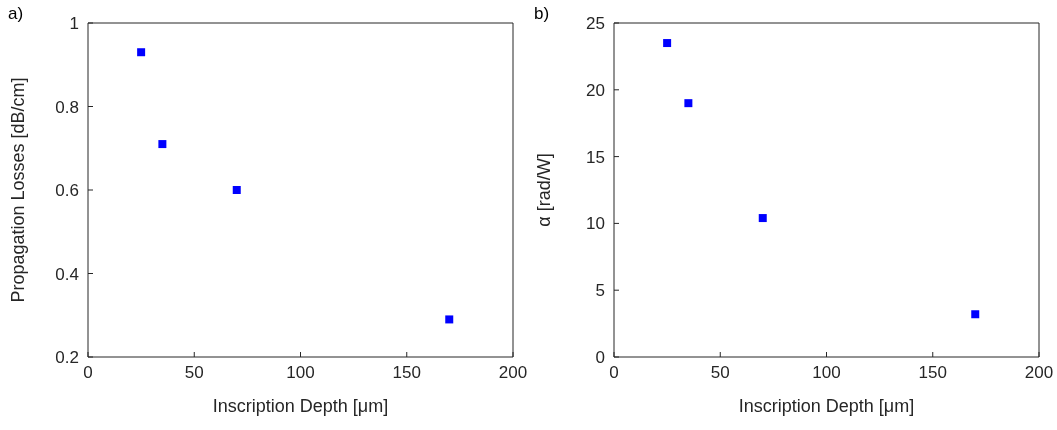 The width and height of the screenshot is (1057, 430). Describe the element at coordinates (67, 274) in the screenshot. I see `y-tick-label: 0.4` at that location.